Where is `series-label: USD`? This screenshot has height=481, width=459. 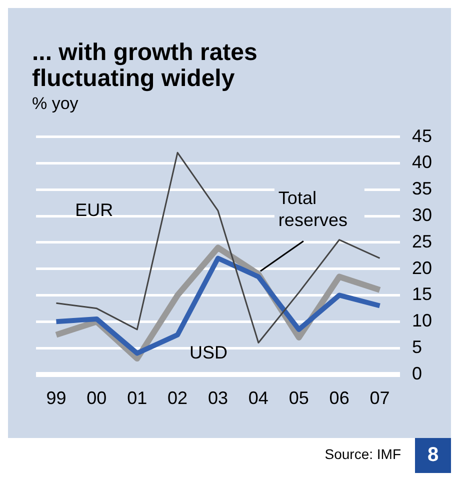
series-label: USD is located at coordinates (209, 352).